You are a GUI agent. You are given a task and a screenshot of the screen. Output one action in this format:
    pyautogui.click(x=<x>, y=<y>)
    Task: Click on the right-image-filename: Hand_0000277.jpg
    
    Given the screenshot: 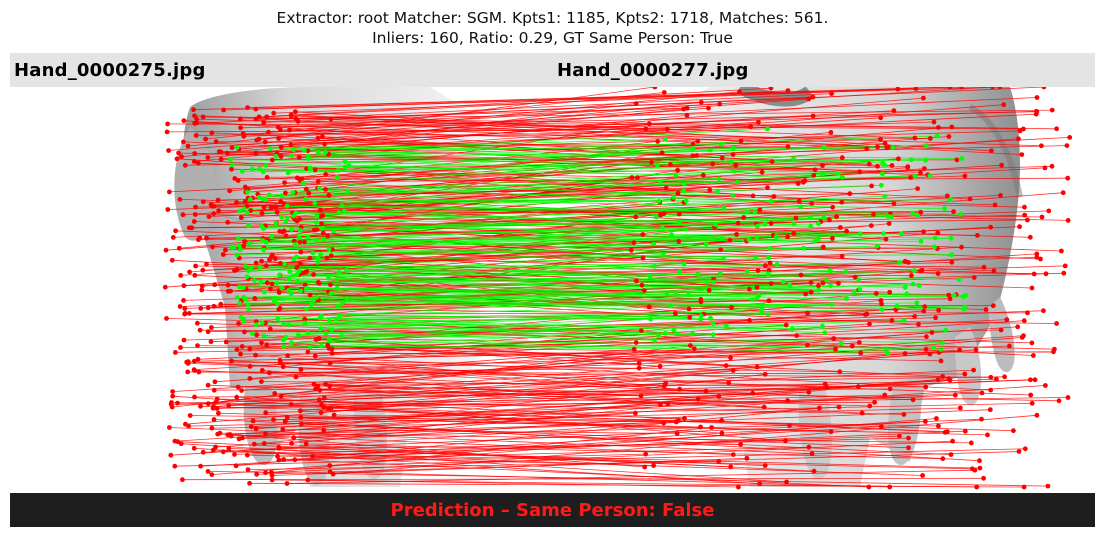 What is the action you would take?
    pyautogui.click(x=653, y=70)
    